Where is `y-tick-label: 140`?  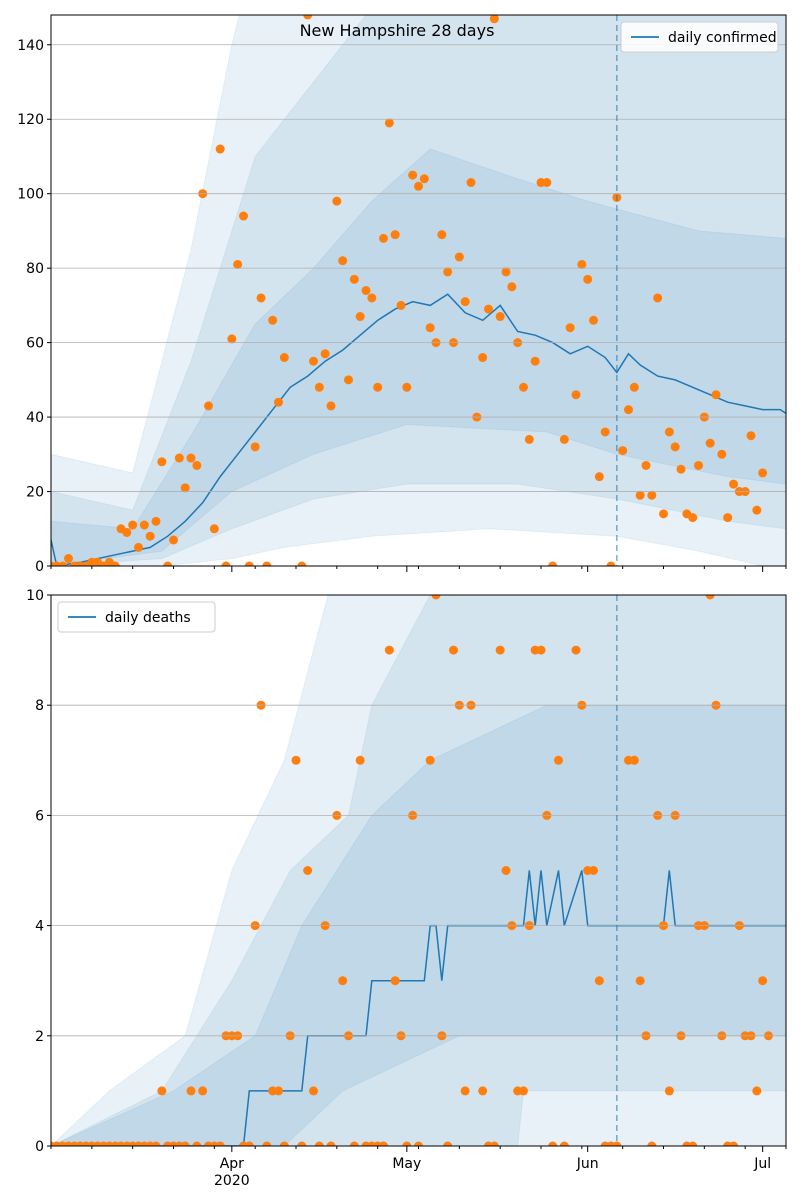
y-tick-label: 140 is located at coordinates (30, 46).